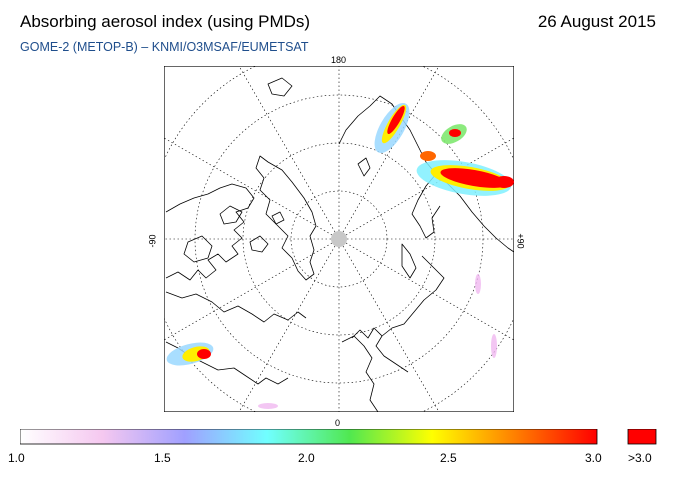 The height and width of the screenshot is (480, 676). I want to click on colorbar-tick-label: 2.5, so click(448, 458).